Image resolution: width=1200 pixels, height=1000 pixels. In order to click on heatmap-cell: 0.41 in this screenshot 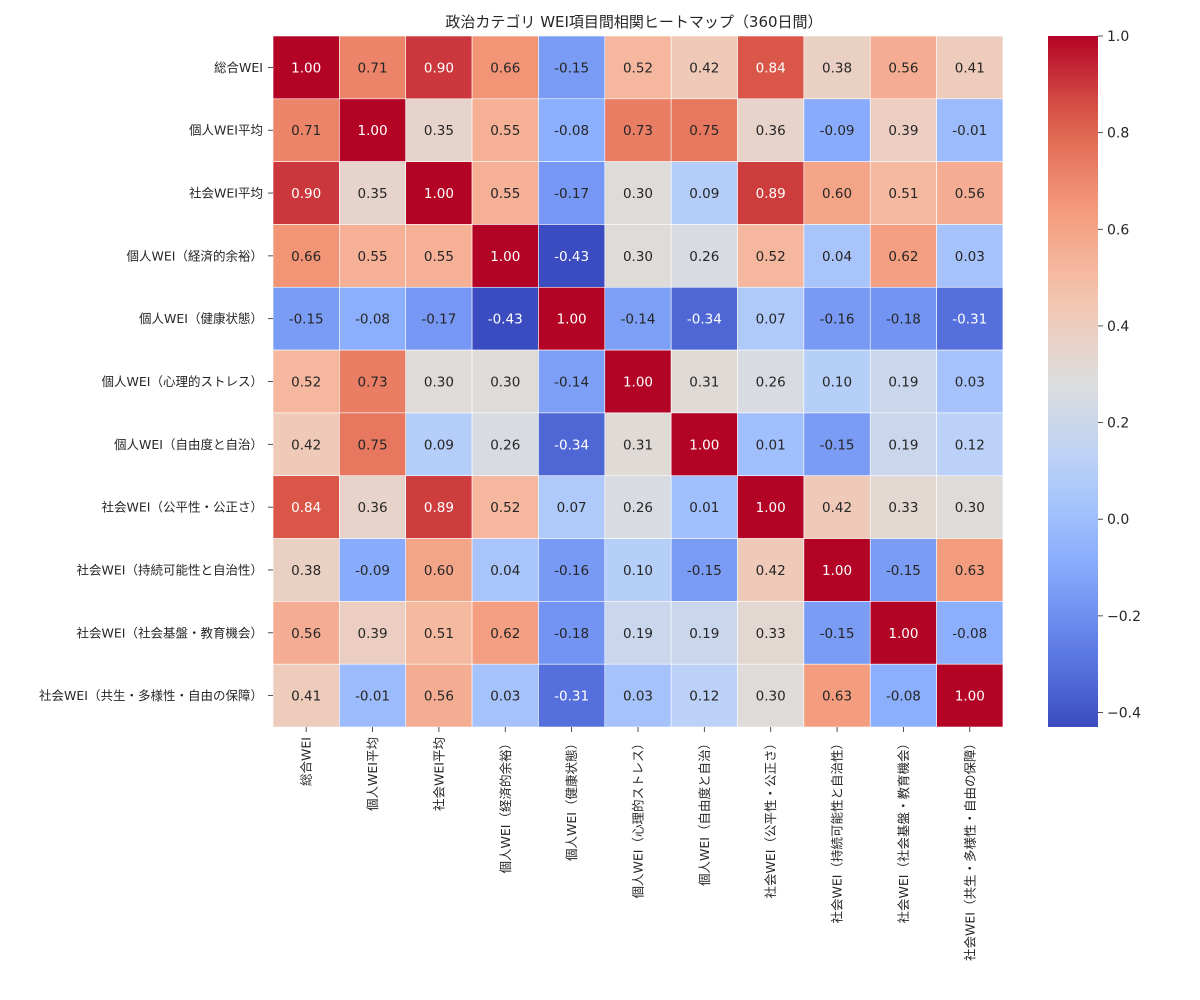, I will do `click(970, 67)`.